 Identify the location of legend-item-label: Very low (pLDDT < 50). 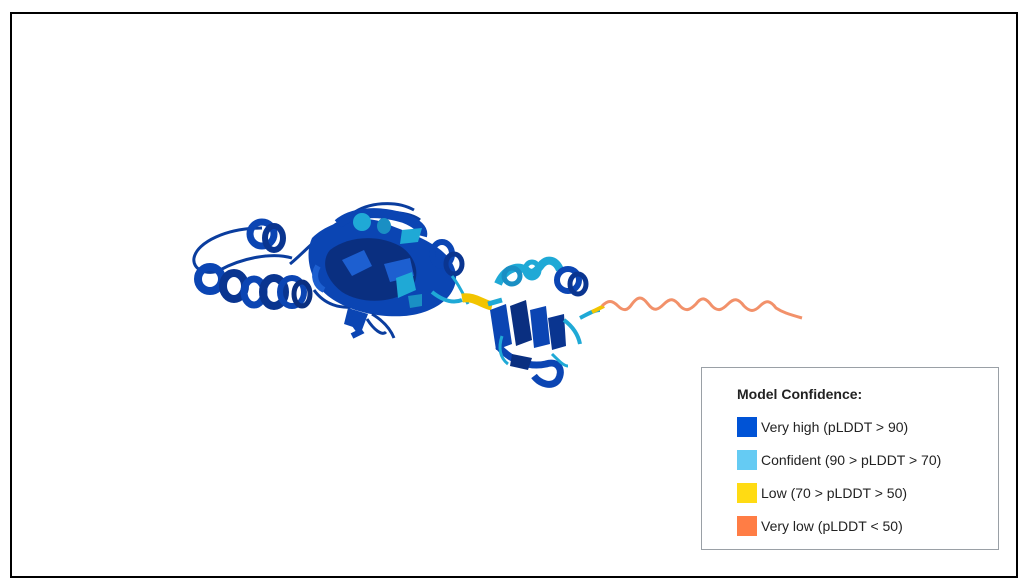
(832, 526).